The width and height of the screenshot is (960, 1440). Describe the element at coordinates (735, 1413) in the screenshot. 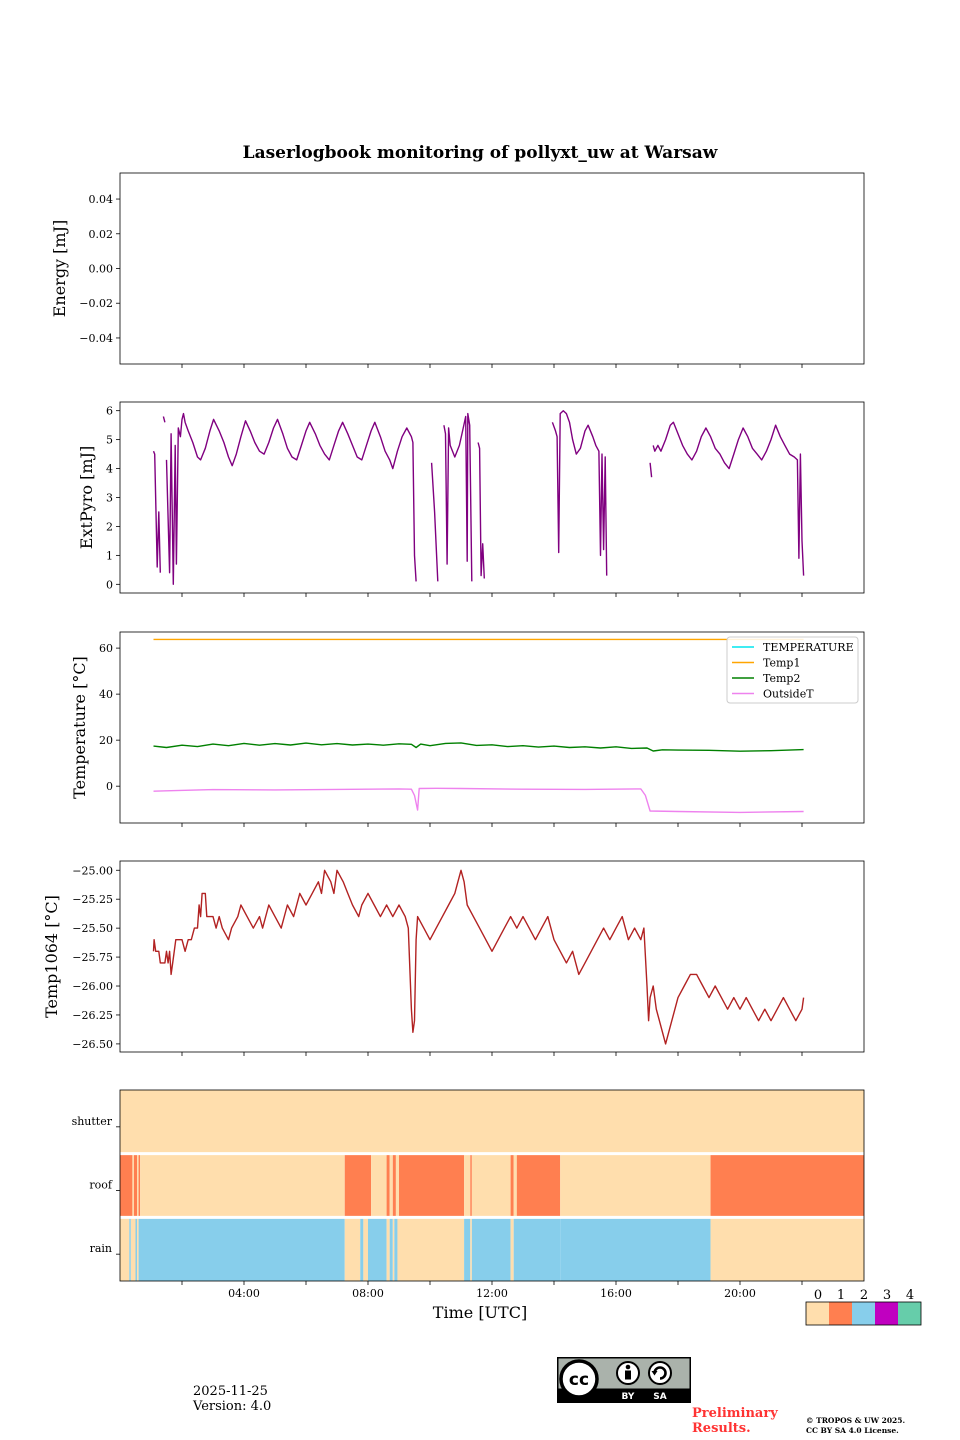

I see `preliminary-line-1: Preliminary` at that location.